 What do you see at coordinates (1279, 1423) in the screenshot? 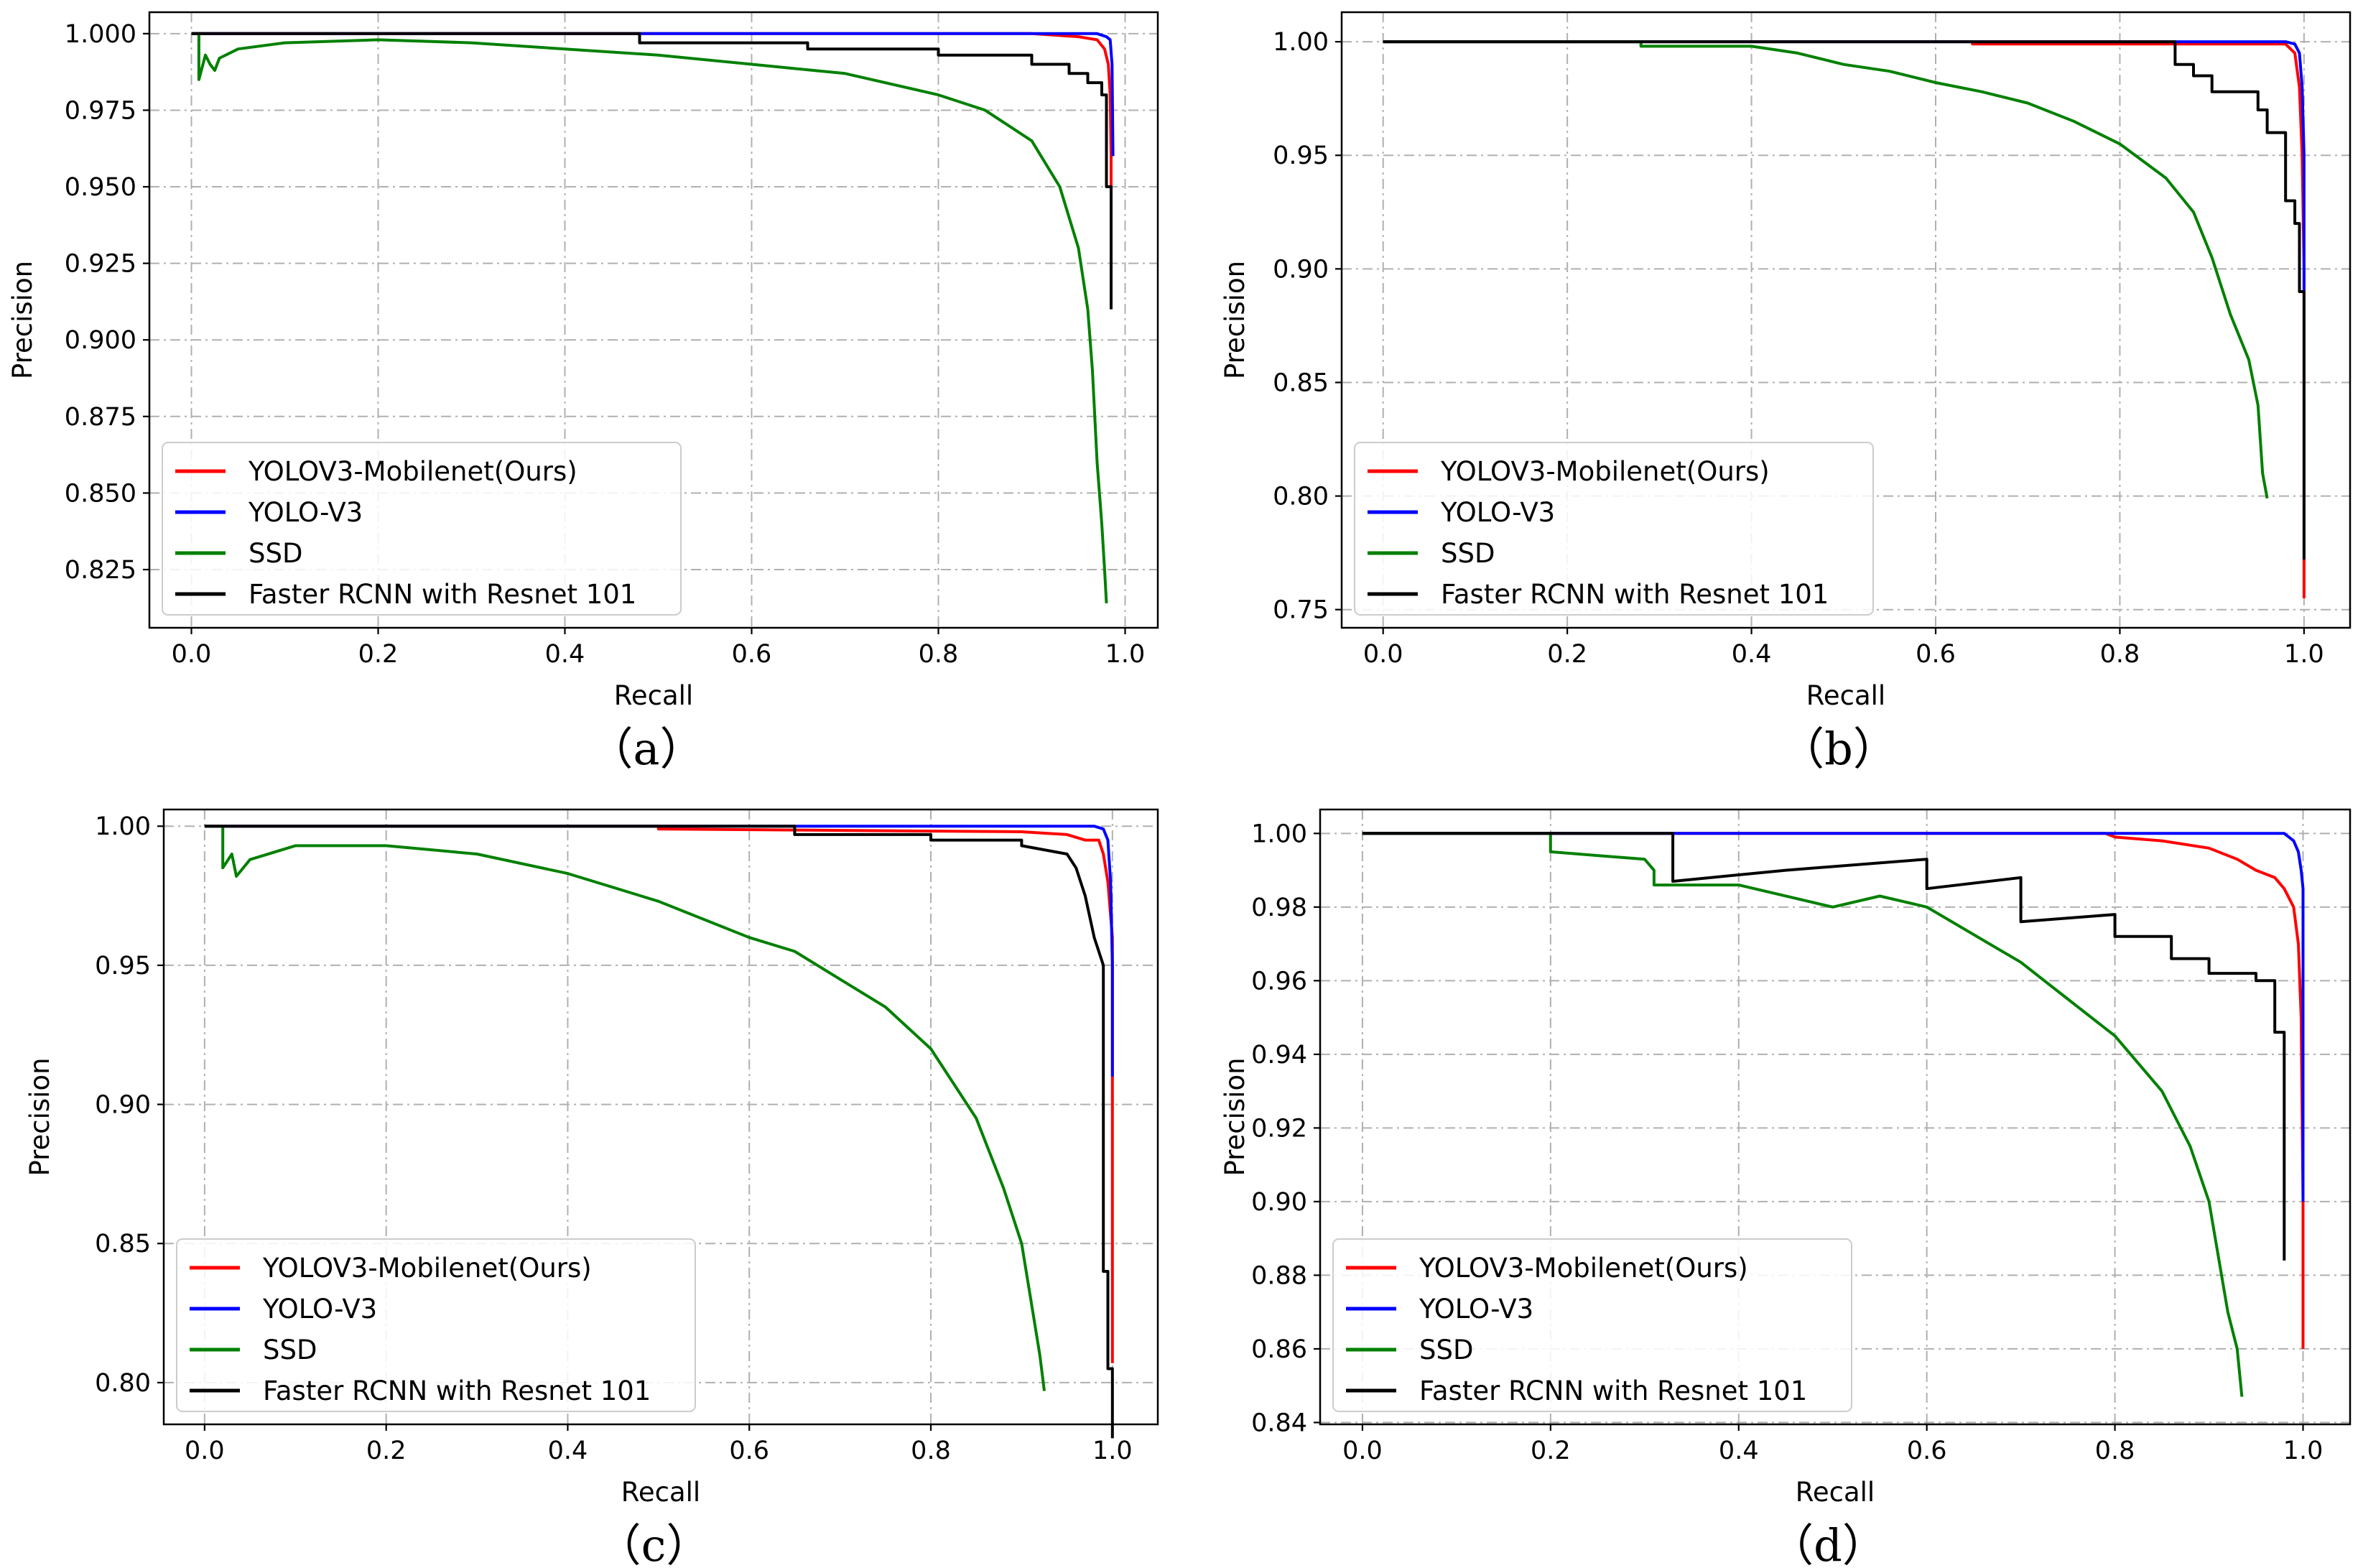
I see `y-tick-label: 0.84` at bounding box center [1279, 1423].